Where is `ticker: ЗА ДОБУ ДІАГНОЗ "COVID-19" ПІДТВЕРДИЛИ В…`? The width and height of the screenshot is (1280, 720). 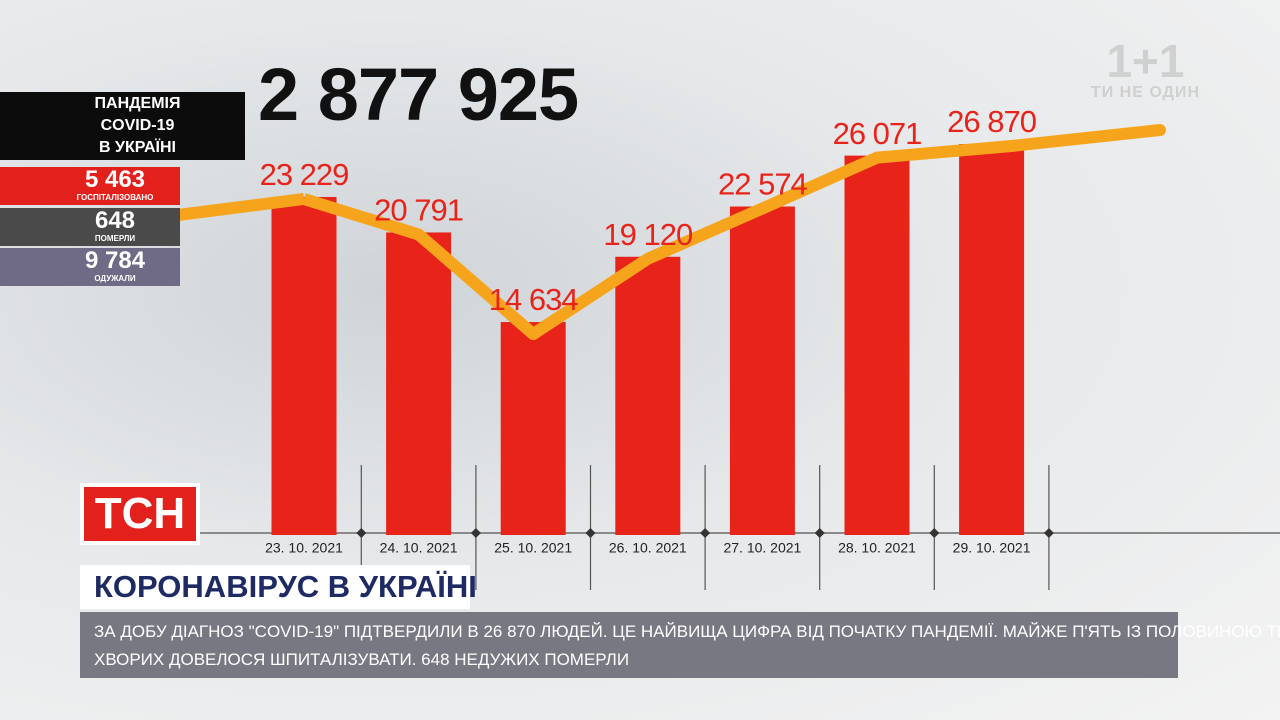
ticker: ЗА ДОБУ ДІАГНОЗ "COVID-19" ПІДТВЕРДИЛИ В… is located at coordinates (680, 645).